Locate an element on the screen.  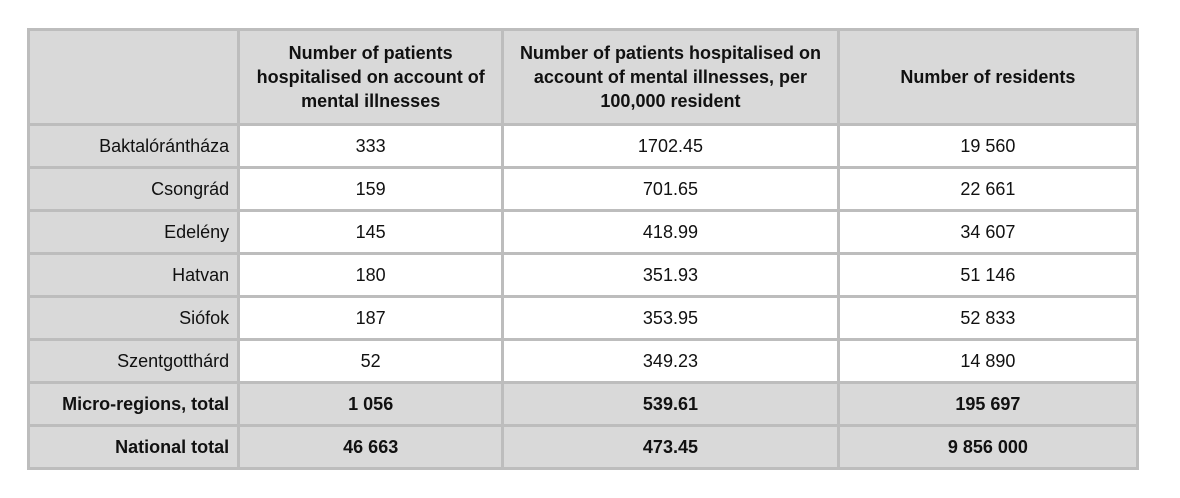
row-region: Csongrád is located at coordinates (134, 189).